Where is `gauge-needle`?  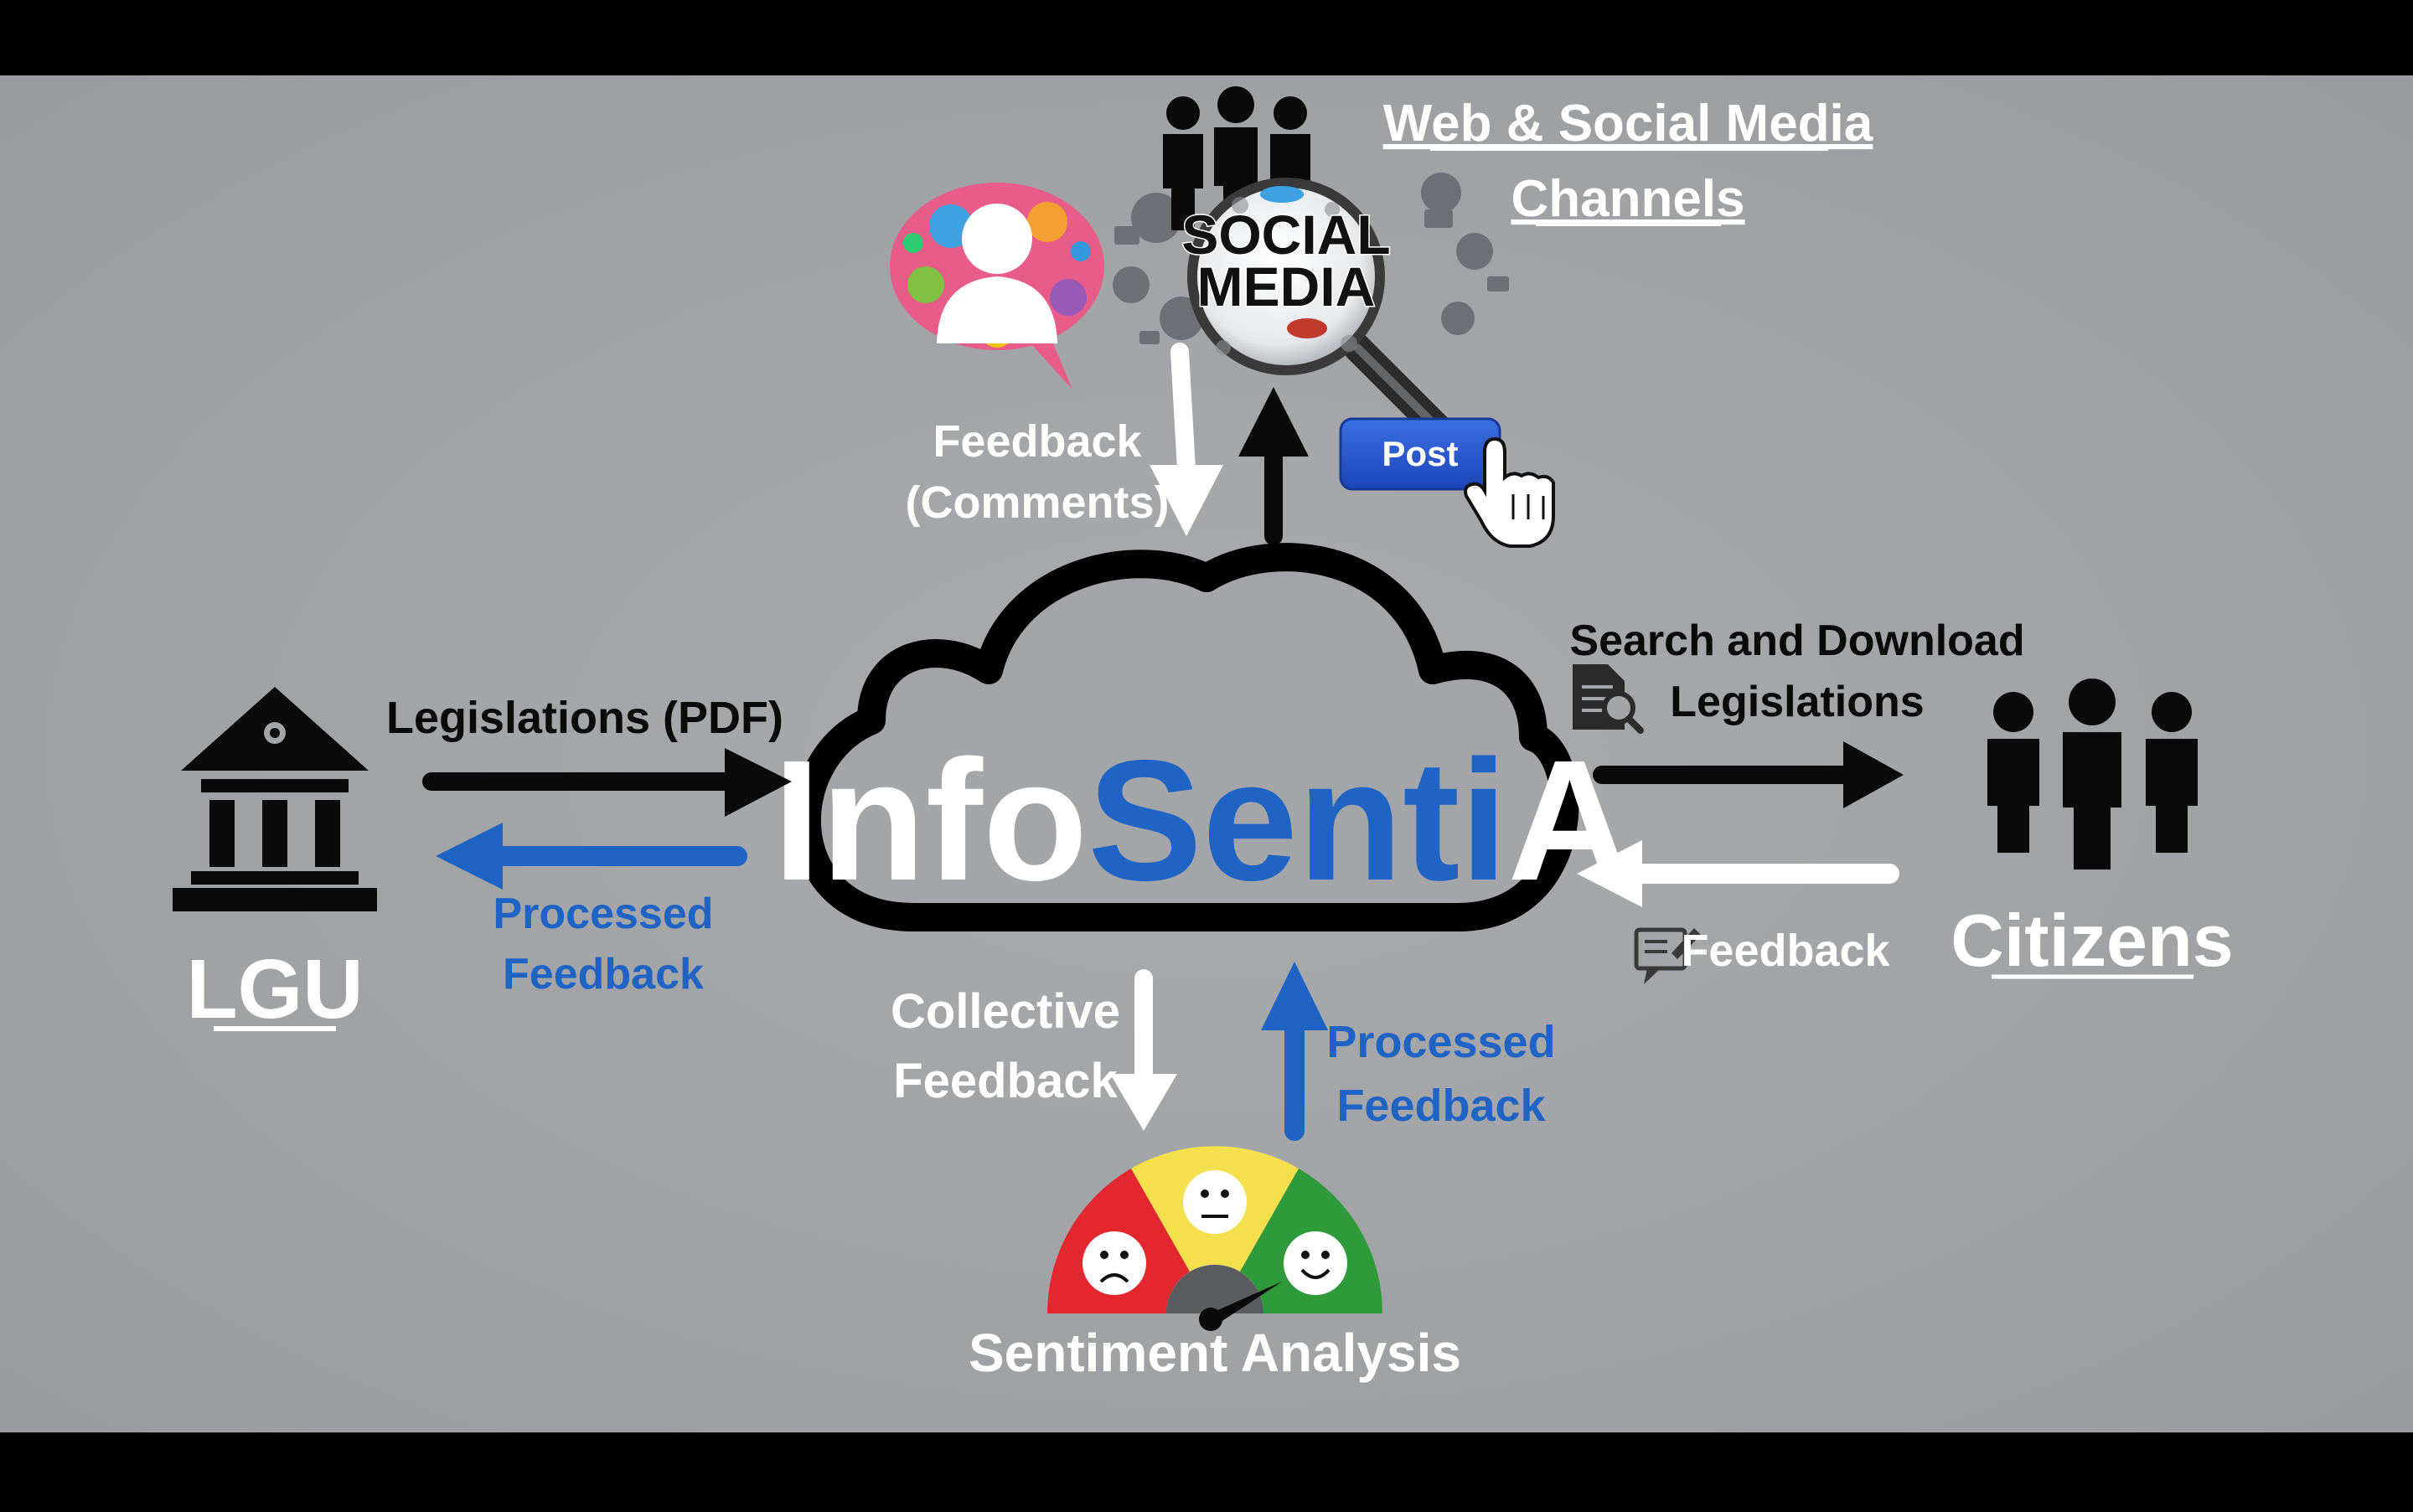 gauge-needle is located at coordinates (1240, 1306).